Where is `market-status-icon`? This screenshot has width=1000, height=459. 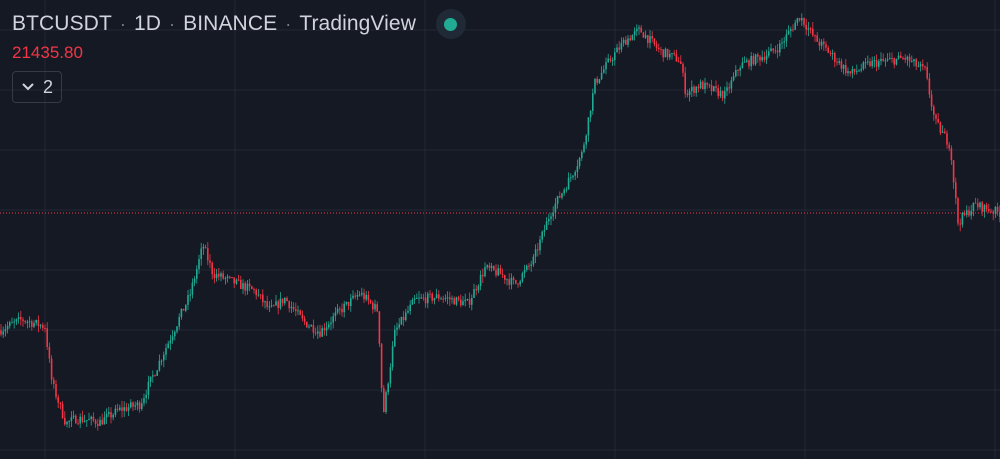
market-status-icon is located at coordinates (450, 24).